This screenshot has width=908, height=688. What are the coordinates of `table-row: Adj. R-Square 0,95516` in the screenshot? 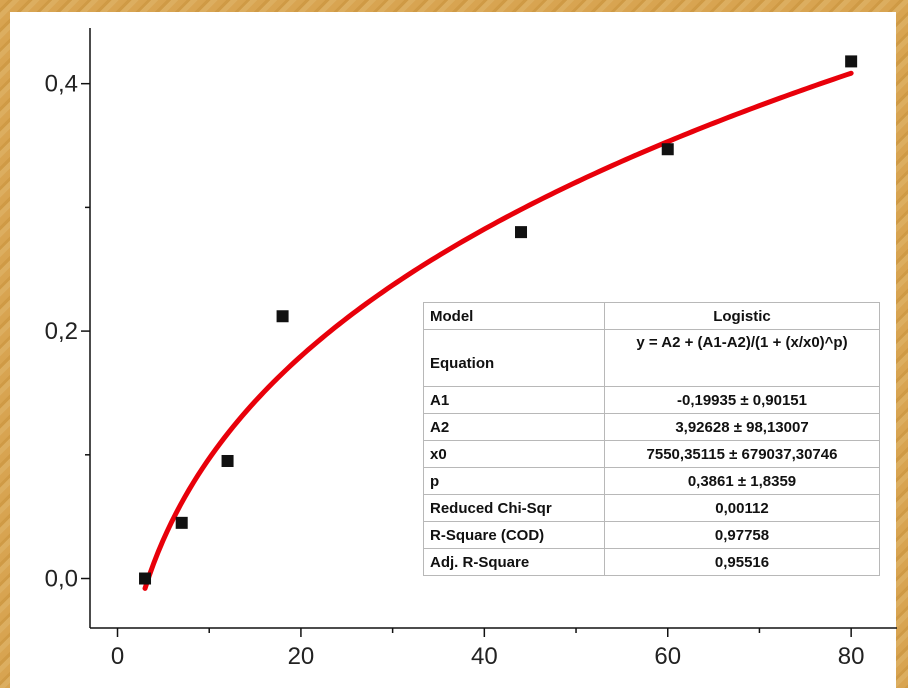 It's located at (651, 562).